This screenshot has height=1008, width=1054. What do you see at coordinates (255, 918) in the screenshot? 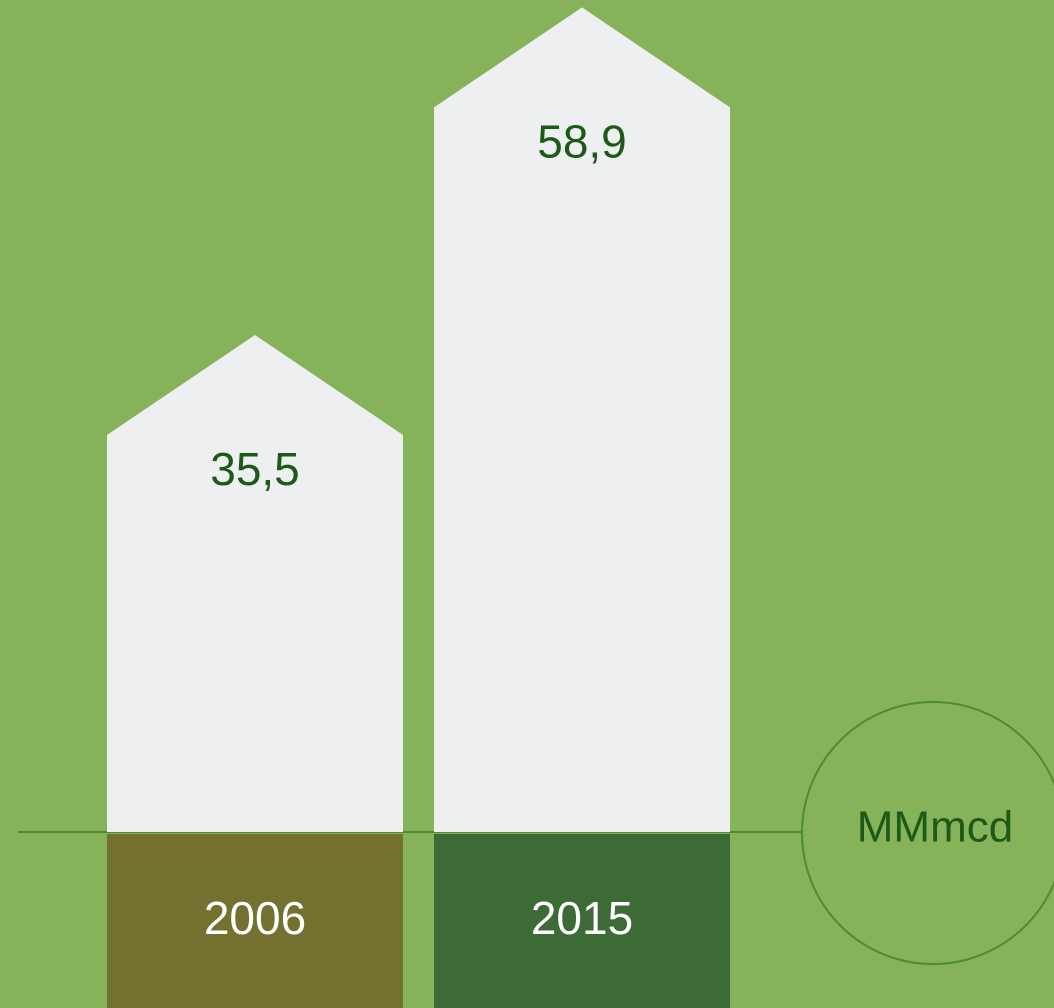
I see `x-tick-label: 2006` at bounding box center [255, 918].